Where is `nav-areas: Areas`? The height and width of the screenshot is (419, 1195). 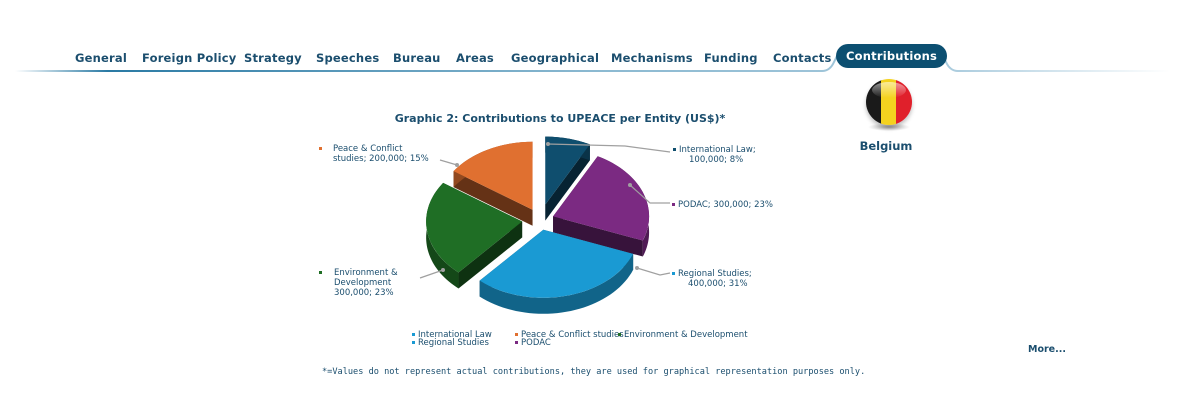
nav-areas: Areas is located at coordinates (475, 58).